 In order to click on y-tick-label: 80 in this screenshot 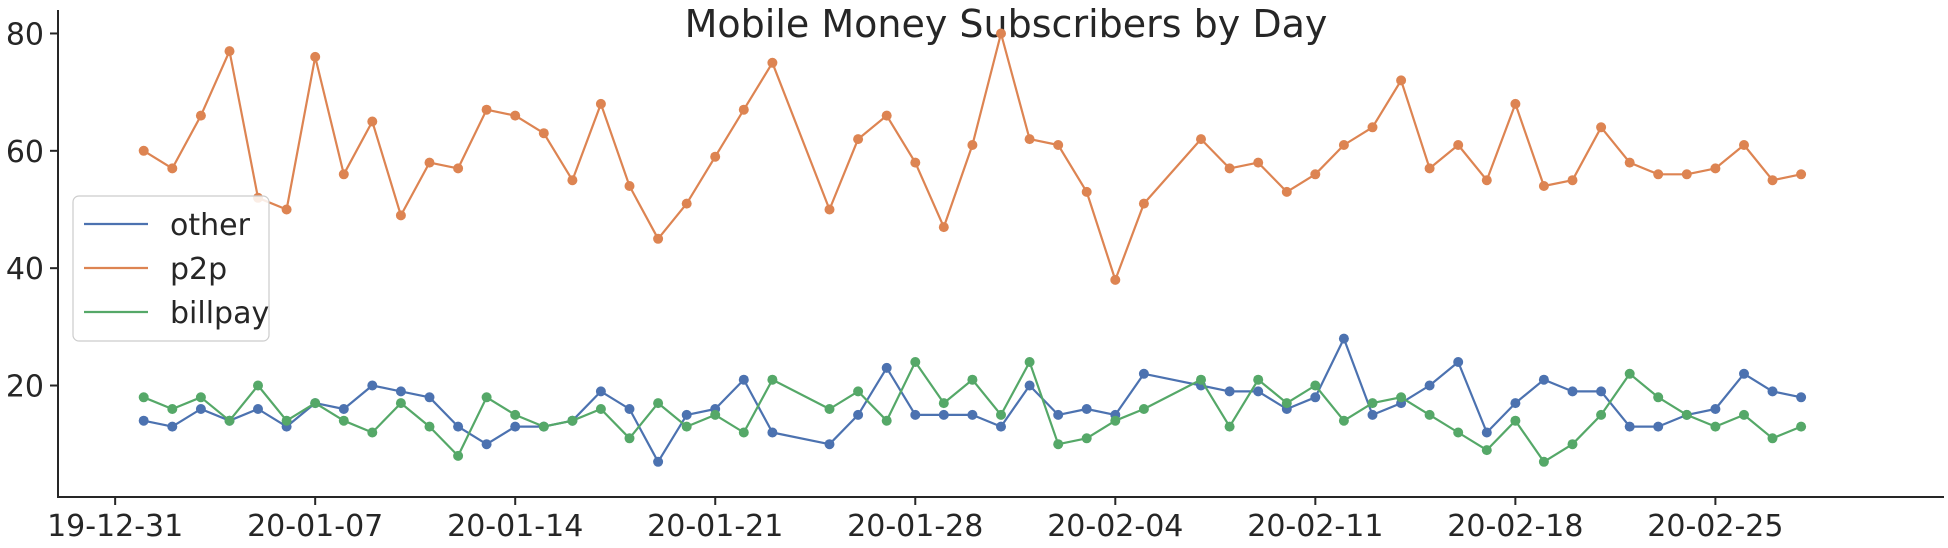, I will do `click(25, 34)`.